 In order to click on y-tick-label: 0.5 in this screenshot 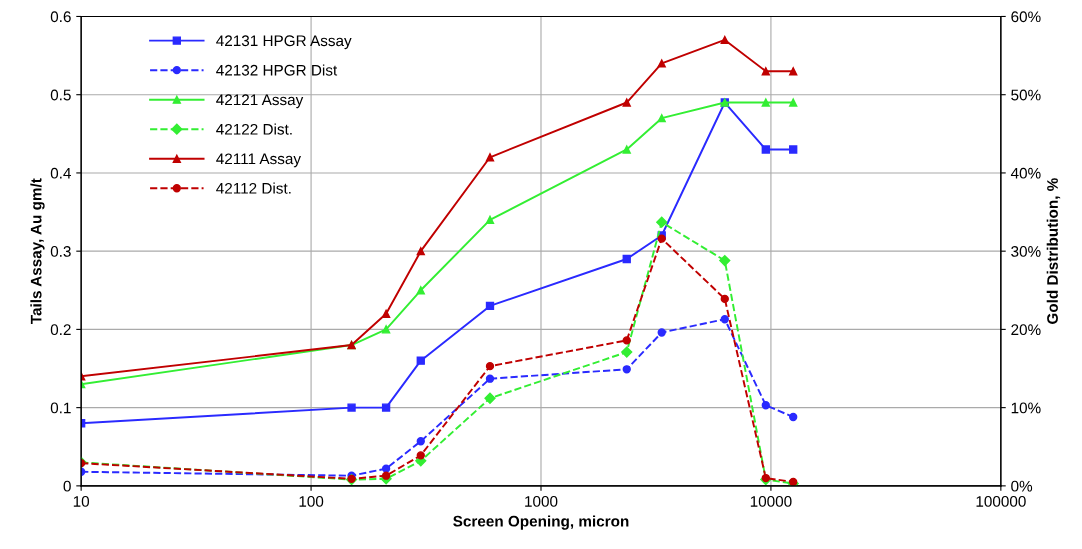, I will do `click(60, 95)`.